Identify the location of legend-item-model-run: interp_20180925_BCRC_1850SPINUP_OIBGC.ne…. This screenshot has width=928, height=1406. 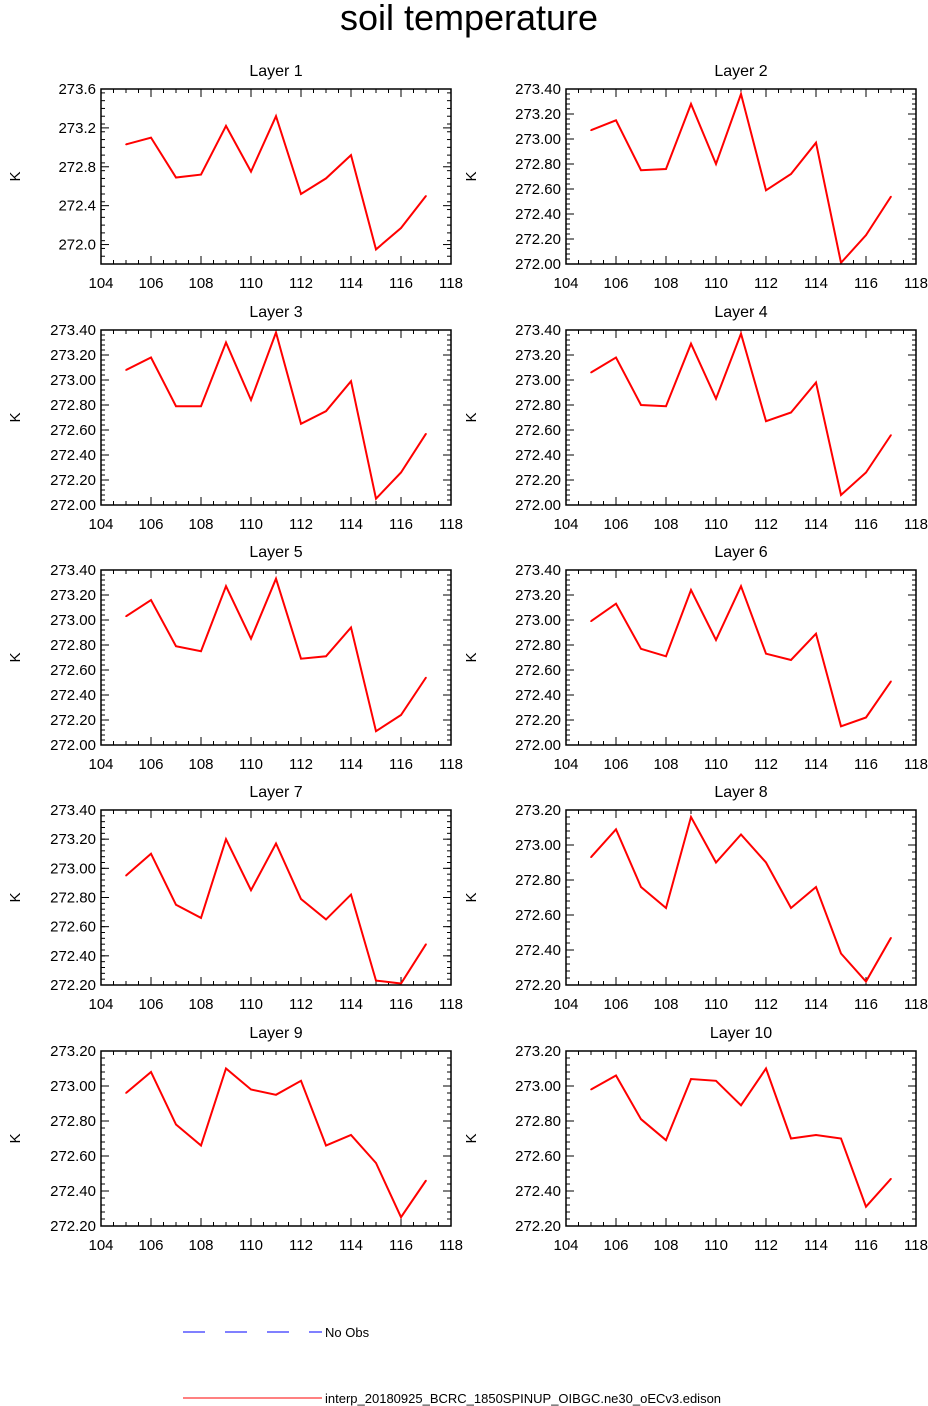
(452, 1398).